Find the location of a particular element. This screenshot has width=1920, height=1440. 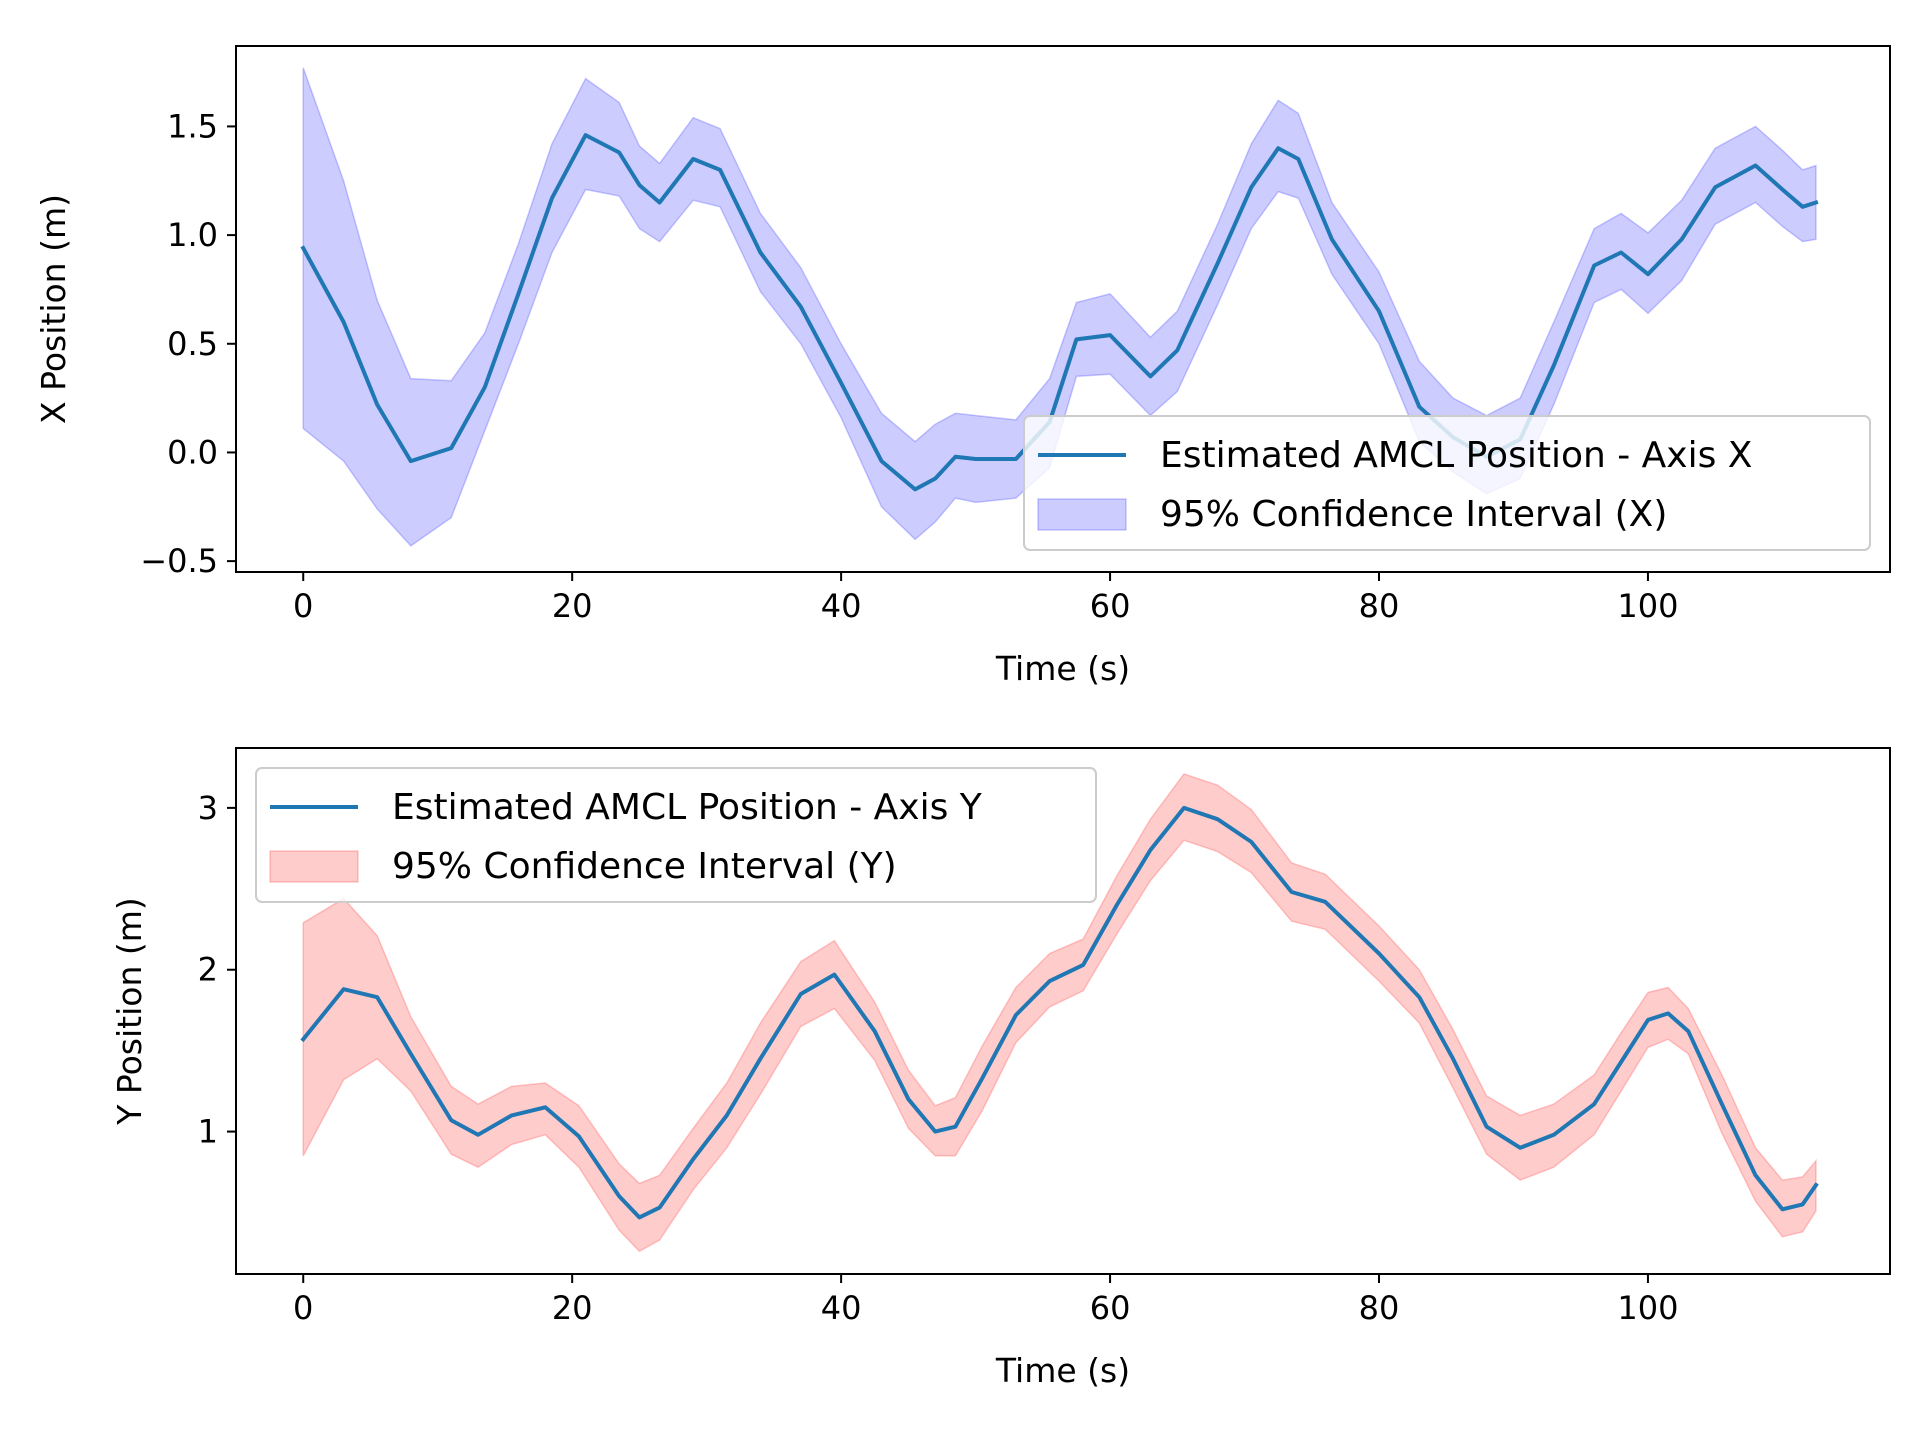

y-axis-label: X Position (m) is located at coordinates (53, 309).